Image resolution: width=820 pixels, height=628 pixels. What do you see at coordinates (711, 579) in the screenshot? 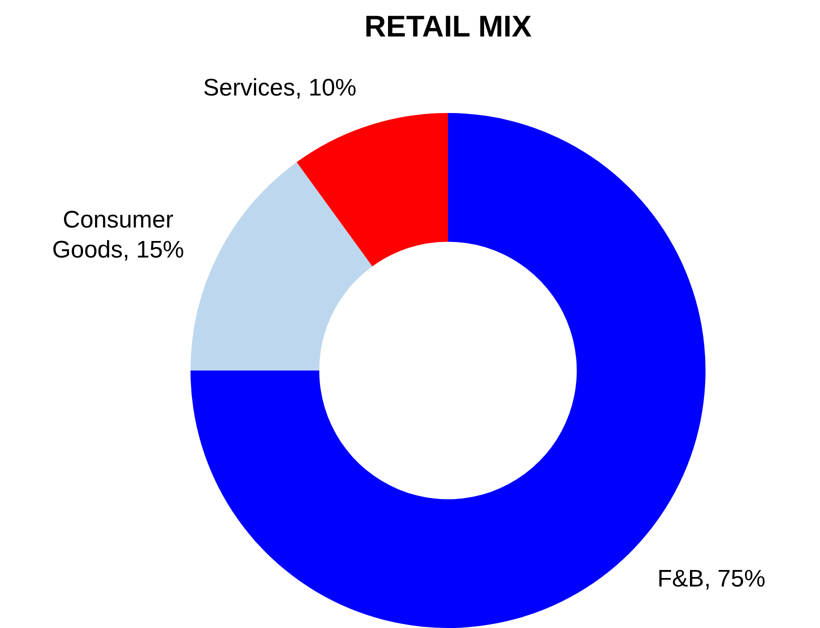
I see `slice-label: F&B, 75%` at bounding box center [711, 579].